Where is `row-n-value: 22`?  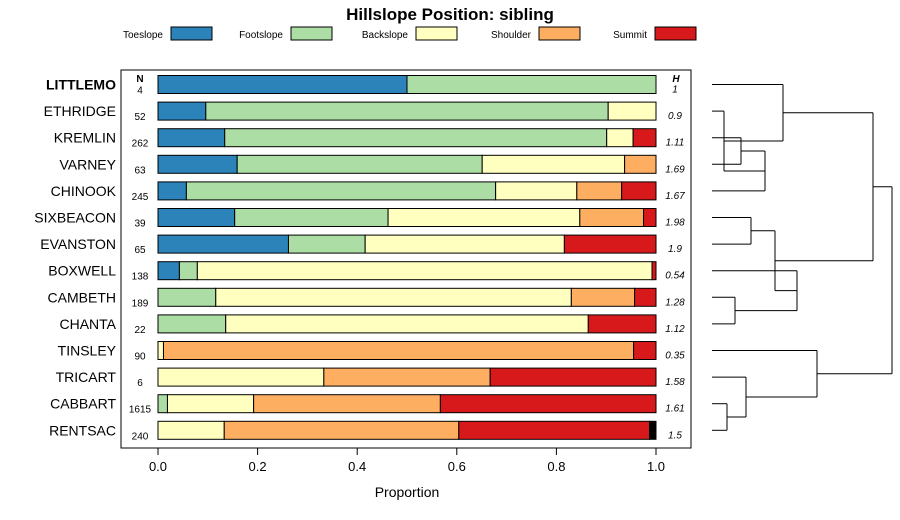
row-n-value: 22 is located at coordinates (140, 330).